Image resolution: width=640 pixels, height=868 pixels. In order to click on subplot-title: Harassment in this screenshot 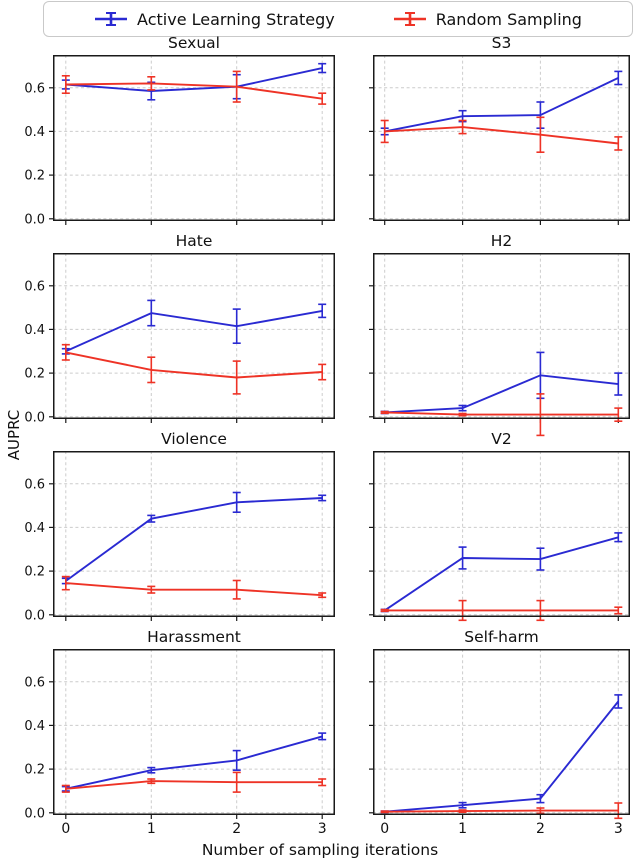, I will do `click(194, 637)`.